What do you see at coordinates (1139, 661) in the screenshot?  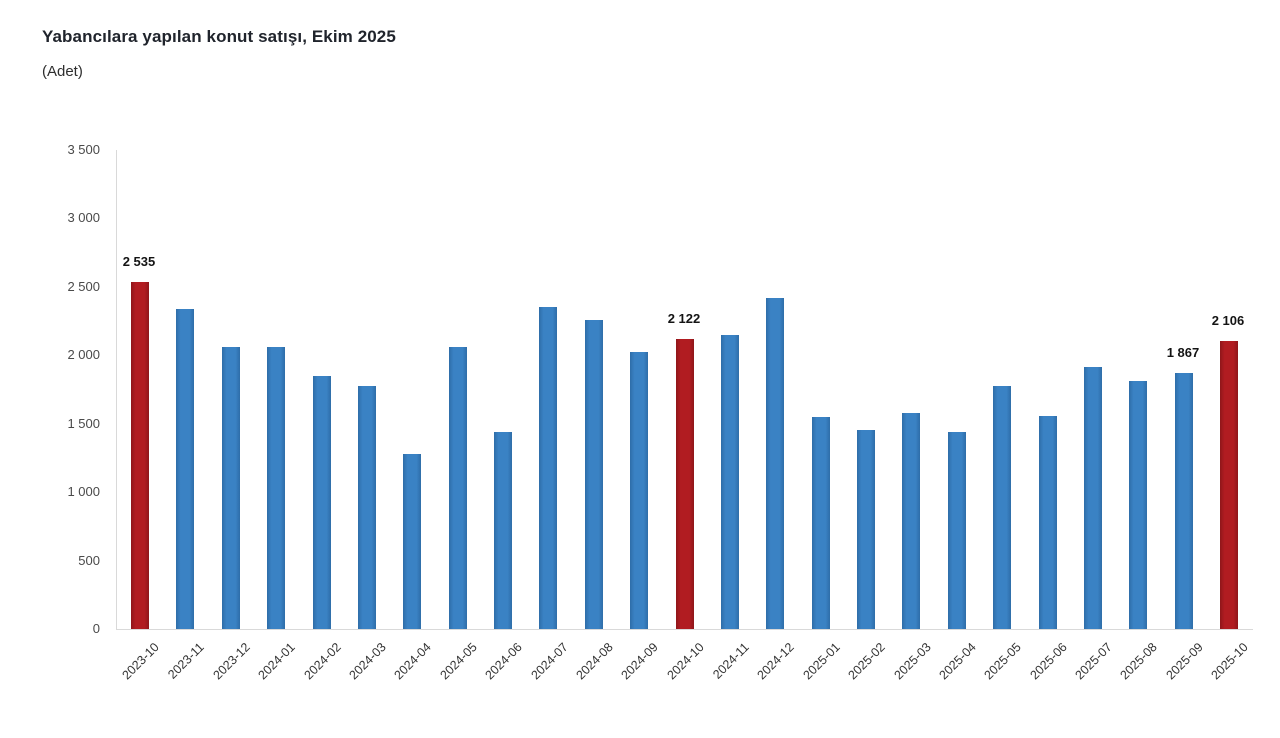 I see `x-tick-label: 2025-08` at bounding box center [1139, 661].